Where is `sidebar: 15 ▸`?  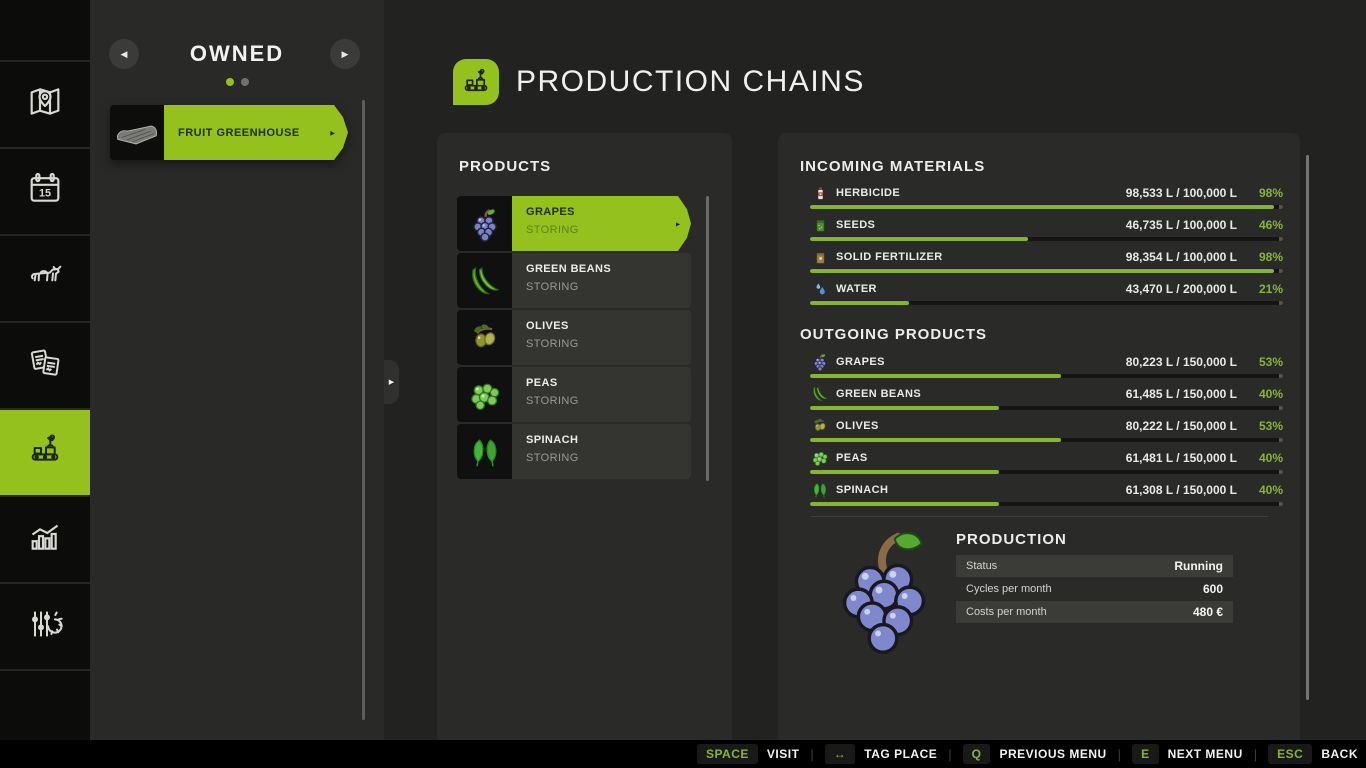
sidebar: 15 ▸ is located at coordinates (49, 370).